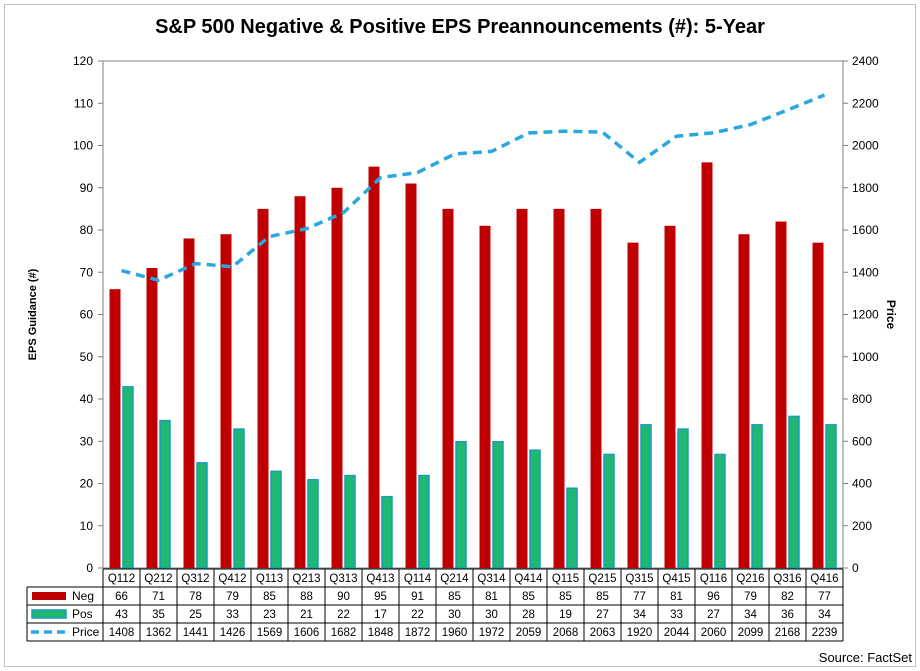  Describe the element at coordinates (529, 633) in the screenshot. I see `data-label-price: 2059` at that location.